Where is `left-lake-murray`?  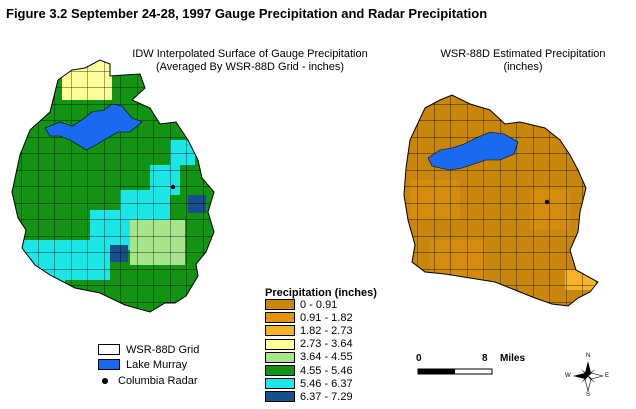
left-lake-murray is located at coordinates (93, 127).